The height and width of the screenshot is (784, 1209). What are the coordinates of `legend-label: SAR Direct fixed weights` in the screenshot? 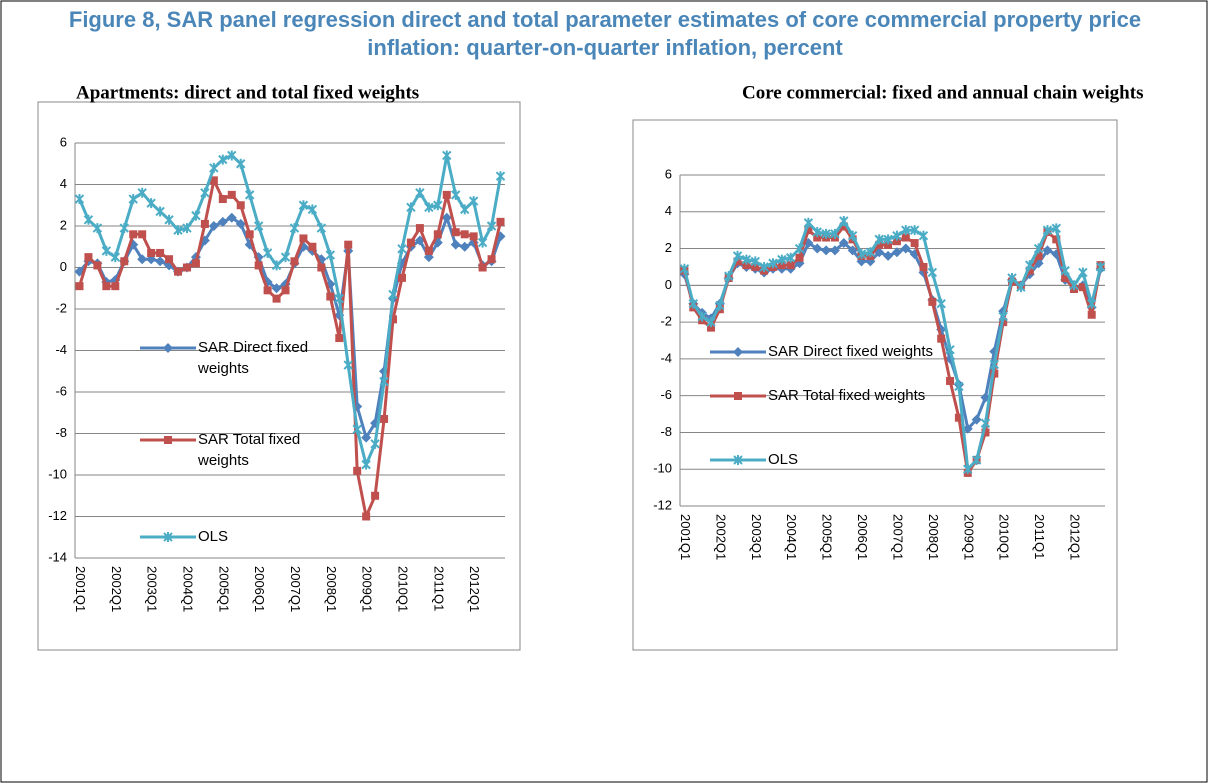 It's located at (253, 358).